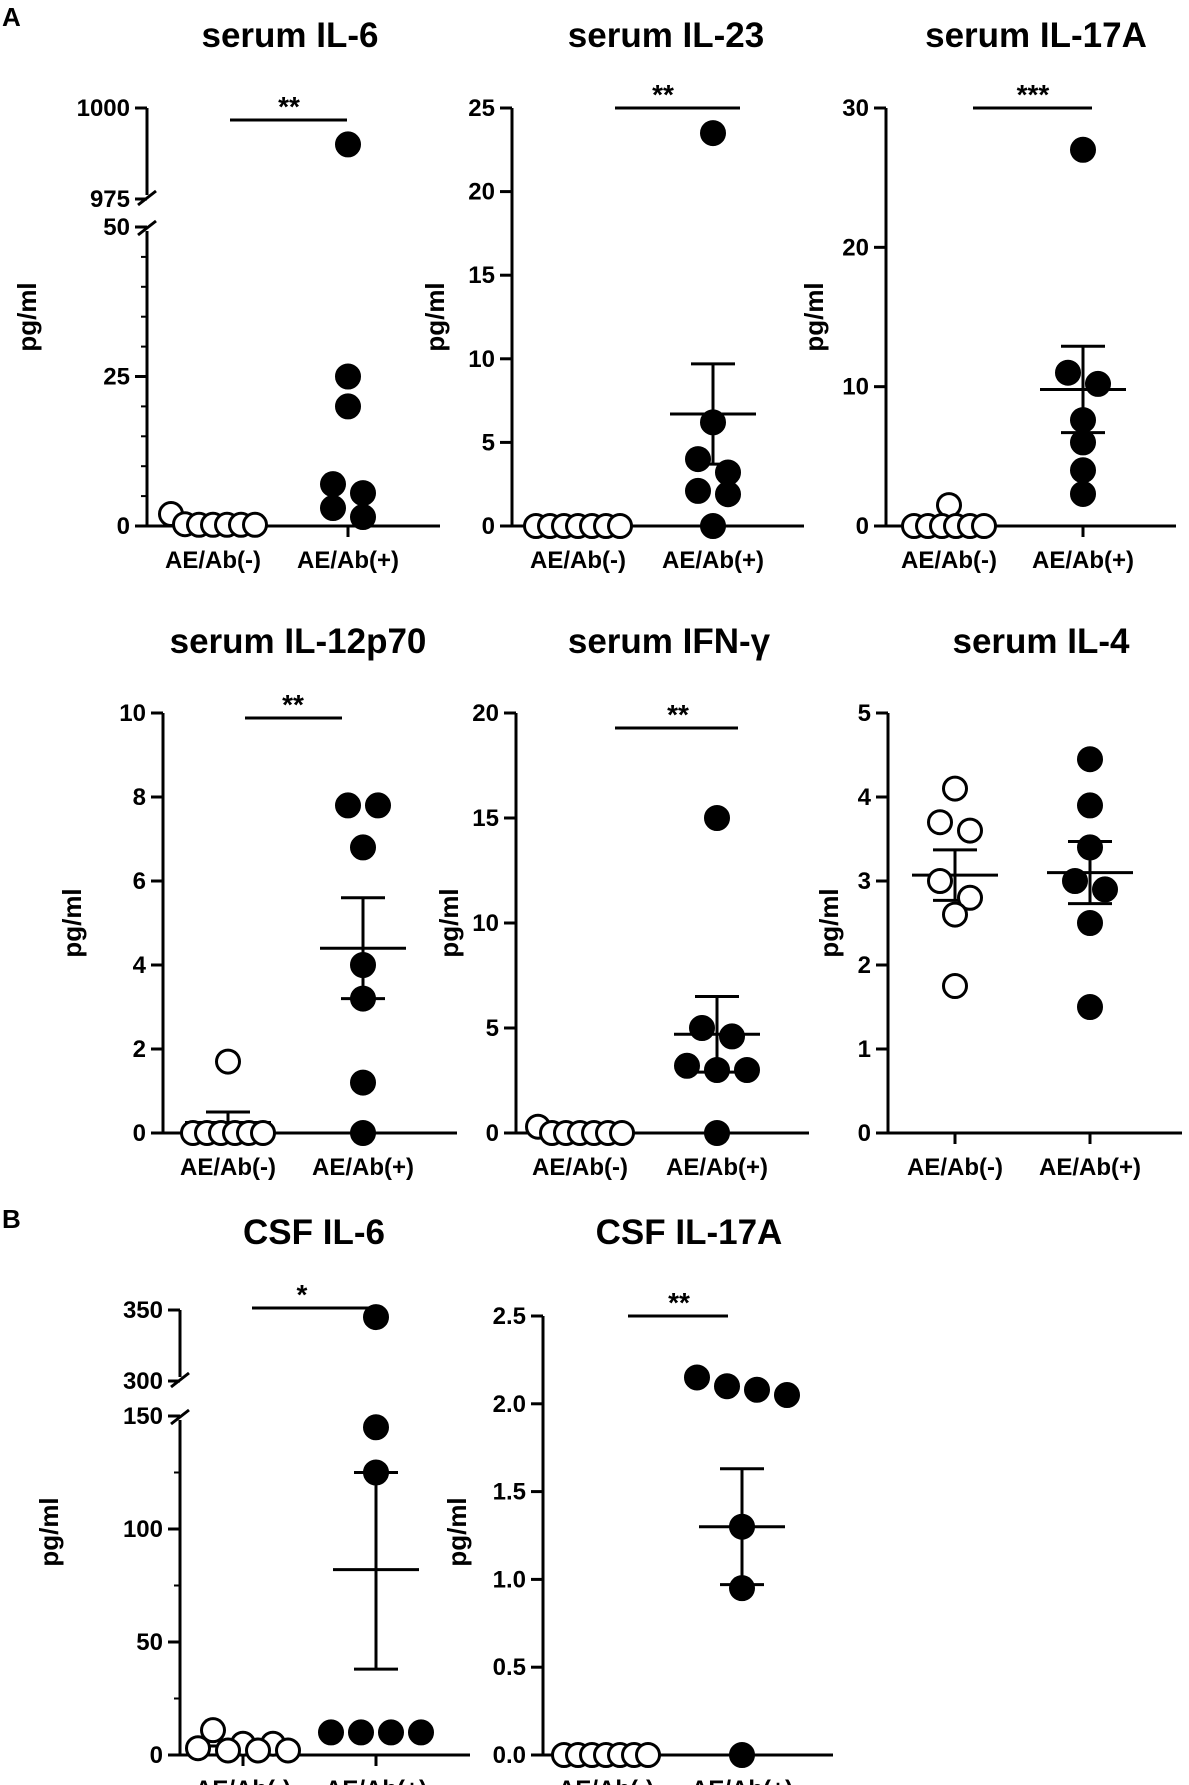  Describe the element at coordinates (864, 1049) in the screenshot. I see `y-tick-label: 1` at that location.